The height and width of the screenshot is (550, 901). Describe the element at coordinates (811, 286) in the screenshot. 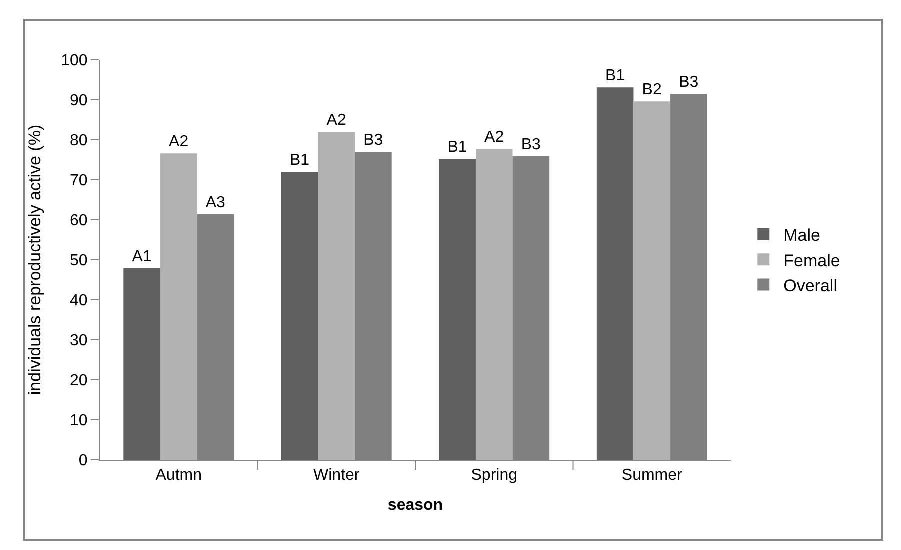

I see `legend-label: Overall` at that location.